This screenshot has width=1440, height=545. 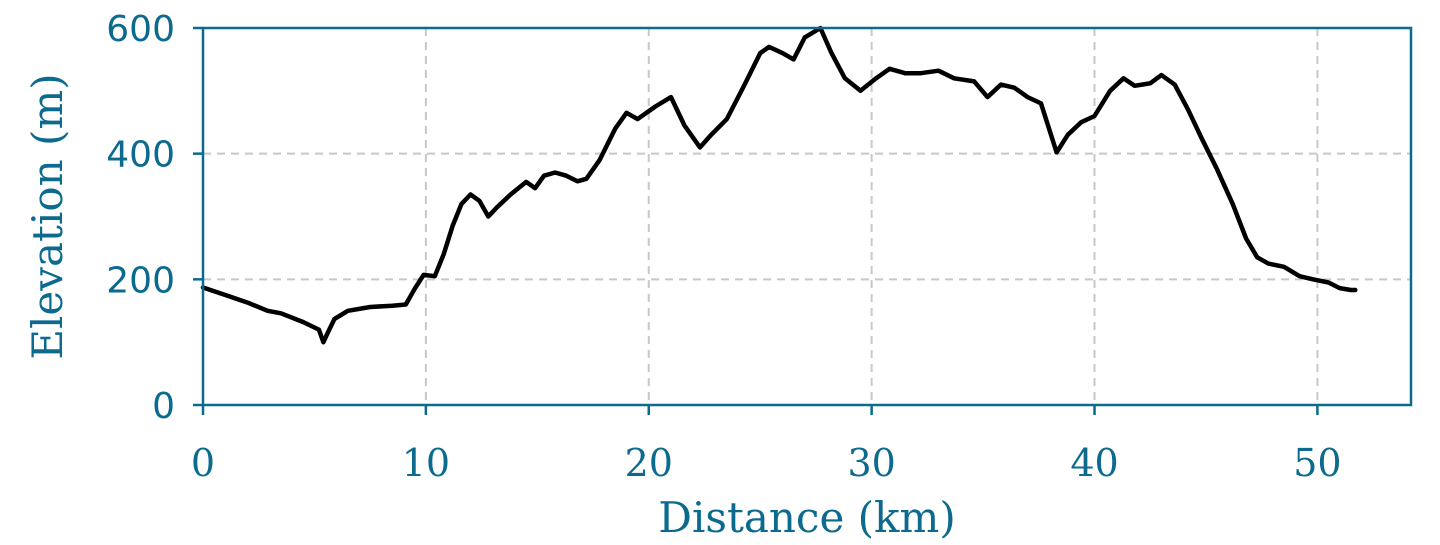 What do you see at coordinates (426, 463) in the screenshot?
I see `x-tick-label: 10` at bounding box center [426, 463].